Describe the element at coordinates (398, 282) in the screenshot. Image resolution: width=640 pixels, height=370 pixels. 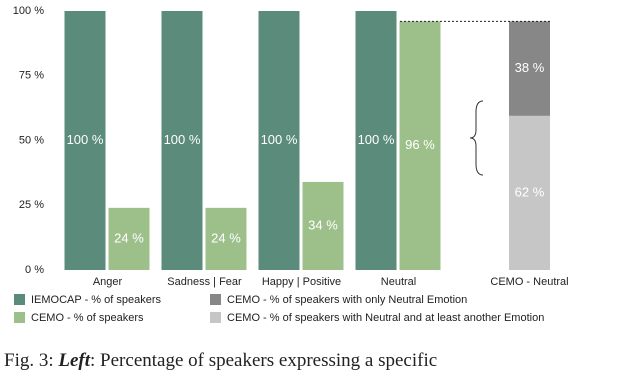
I see `x-tick-label: Neutral` at that location.